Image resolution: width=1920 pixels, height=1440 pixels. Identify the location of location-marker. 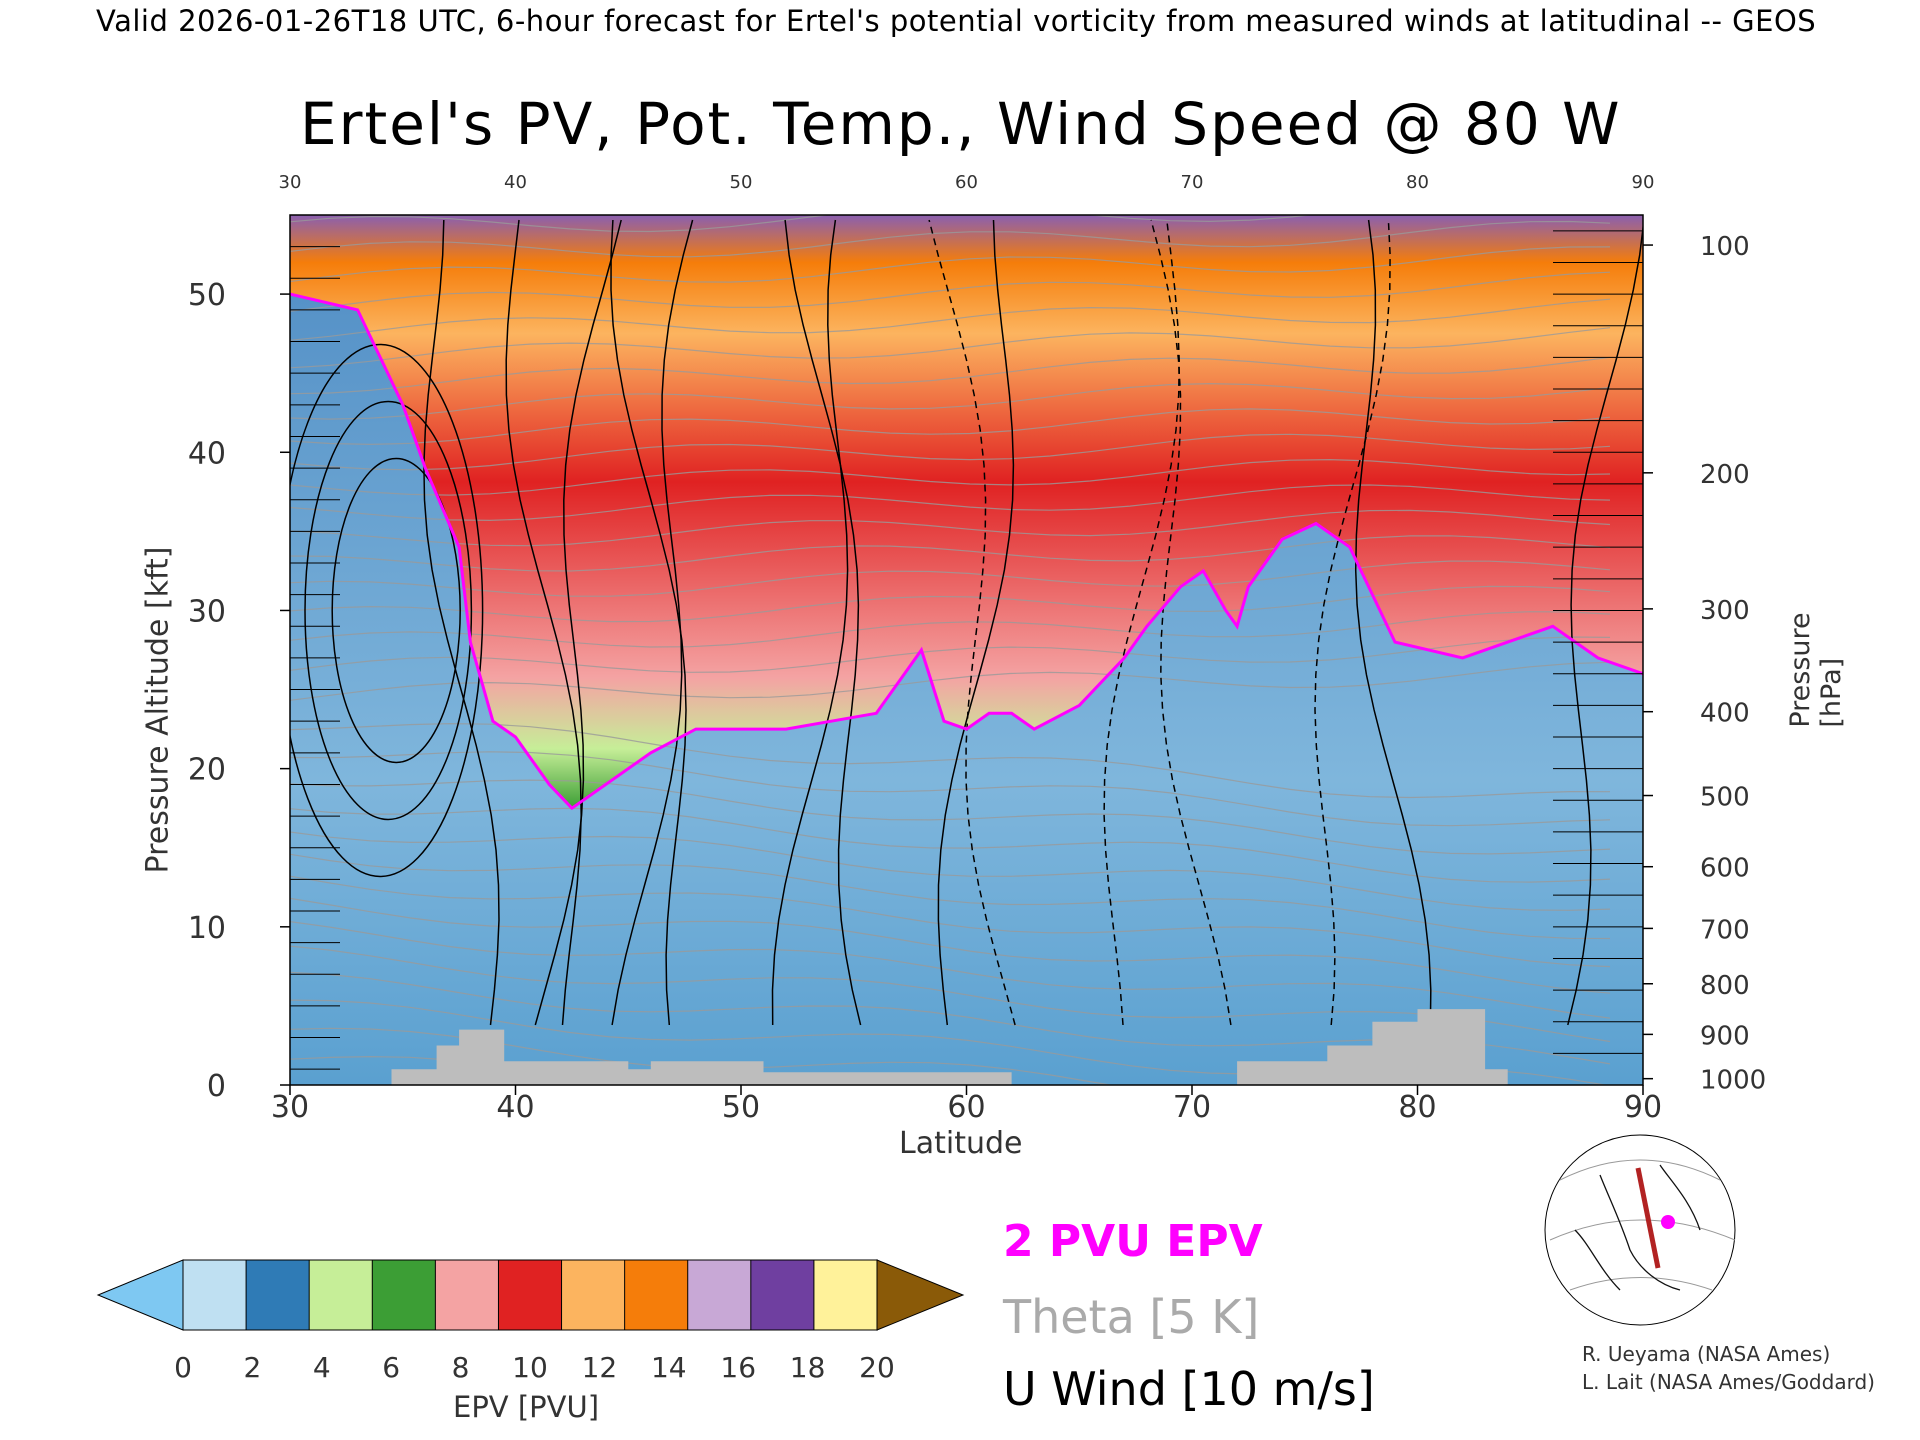
(1668, 1222).